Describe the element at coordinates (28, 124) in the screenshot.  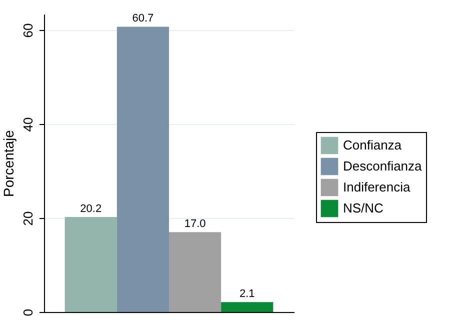
I see `y-tick-label: 40` at that location.